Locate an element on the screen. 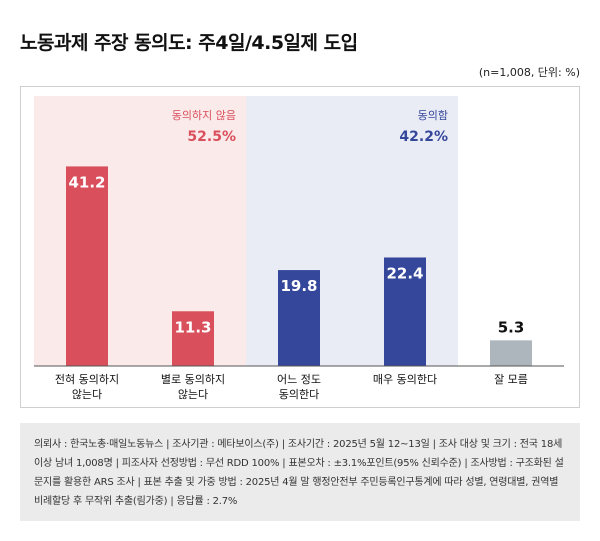 This screenshot has height=541, width=600. page-title: 노동과제 주장 동의도: 주4일/4.5일제 도입 is located at coordinates (189, 43).